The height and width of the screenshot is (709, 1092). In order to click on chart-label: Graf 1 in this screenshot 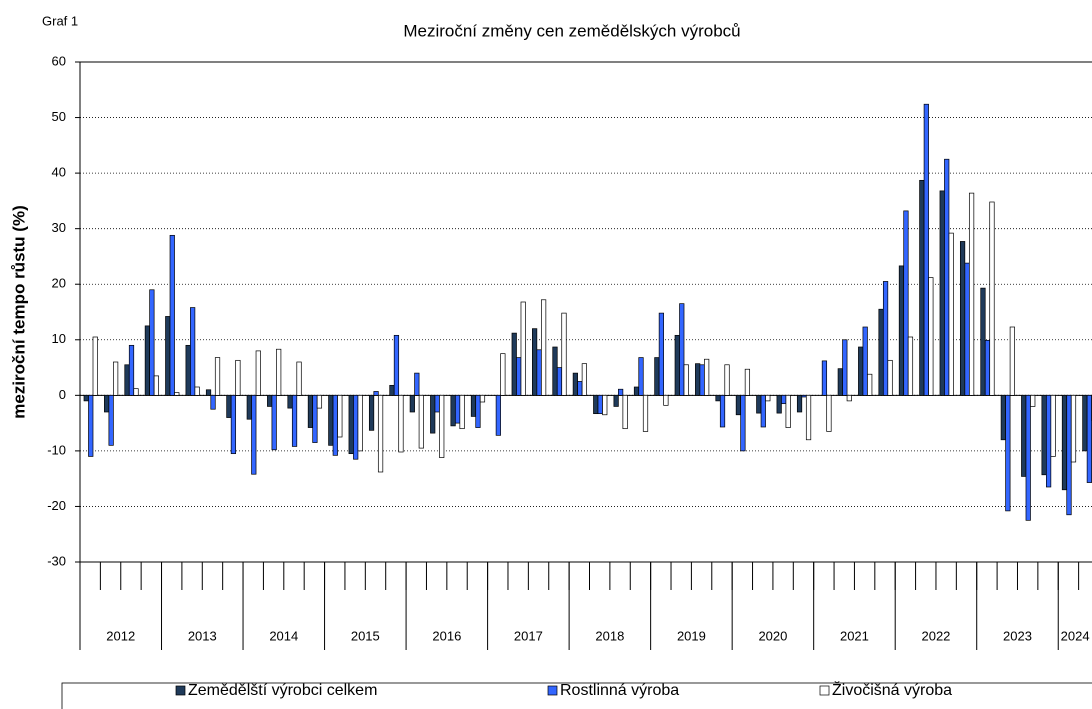, I will do `click(60, 20)`.